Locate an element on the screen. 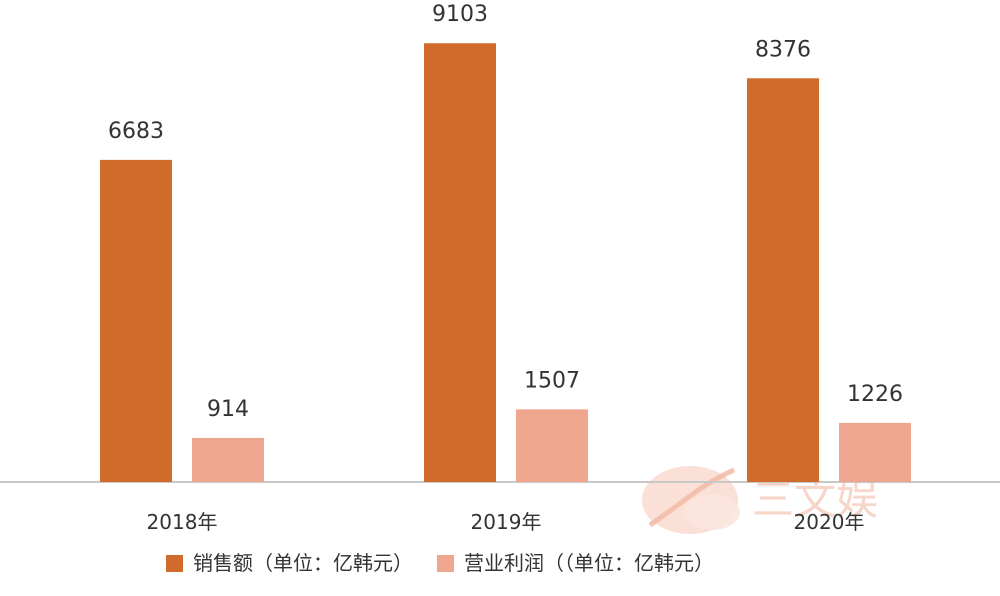 This screenshot has height=596, width=1000. data-label: 6683 is located at coordinates (136, 131).